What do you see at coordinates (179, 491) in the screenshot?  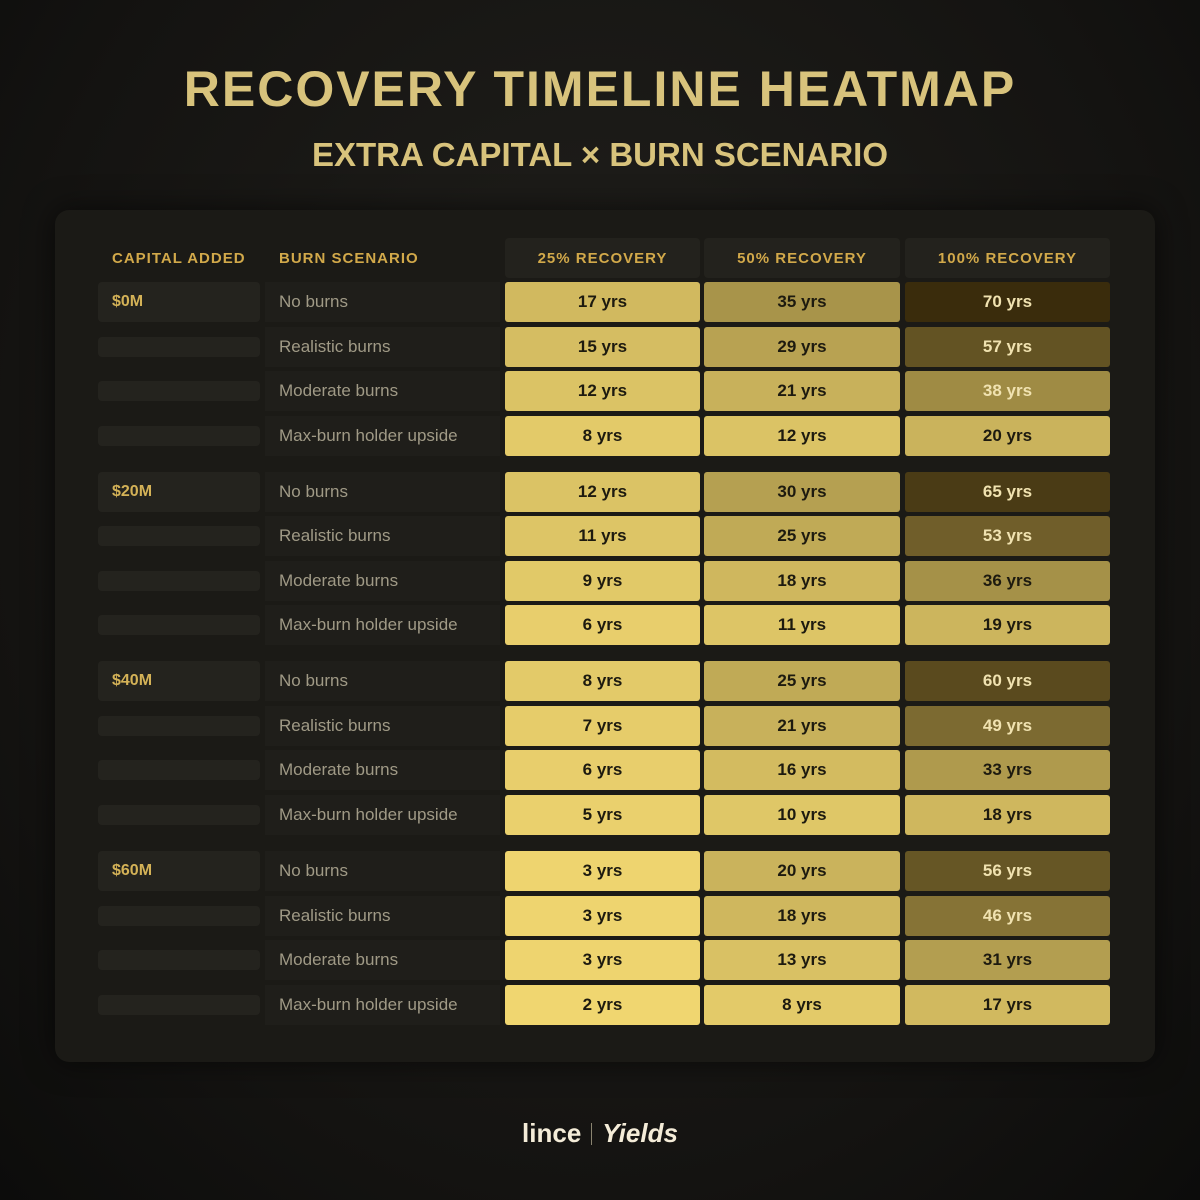 I see `capital-label: $20M` at bounding box center [179, 491].